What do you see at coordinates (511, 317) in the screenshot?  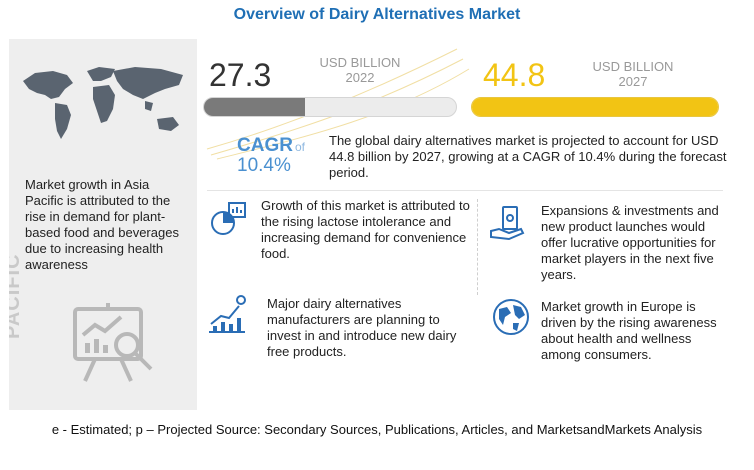 I see `globe-icon` at bounding box center [511, 317].